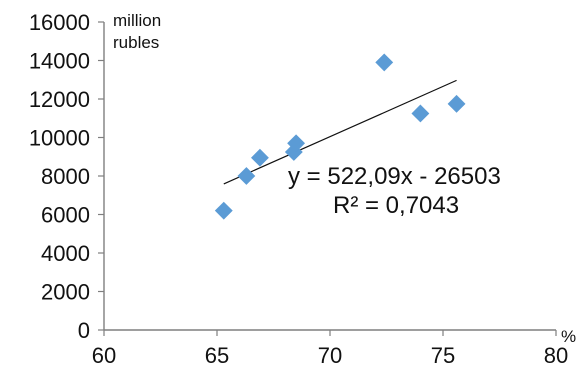 This screenshot has height=380, width=586. What do you see at coordinates (217, 355) in the screenshot?
I see `x-tick-label-65: 65` at bounding box center [217, 355].